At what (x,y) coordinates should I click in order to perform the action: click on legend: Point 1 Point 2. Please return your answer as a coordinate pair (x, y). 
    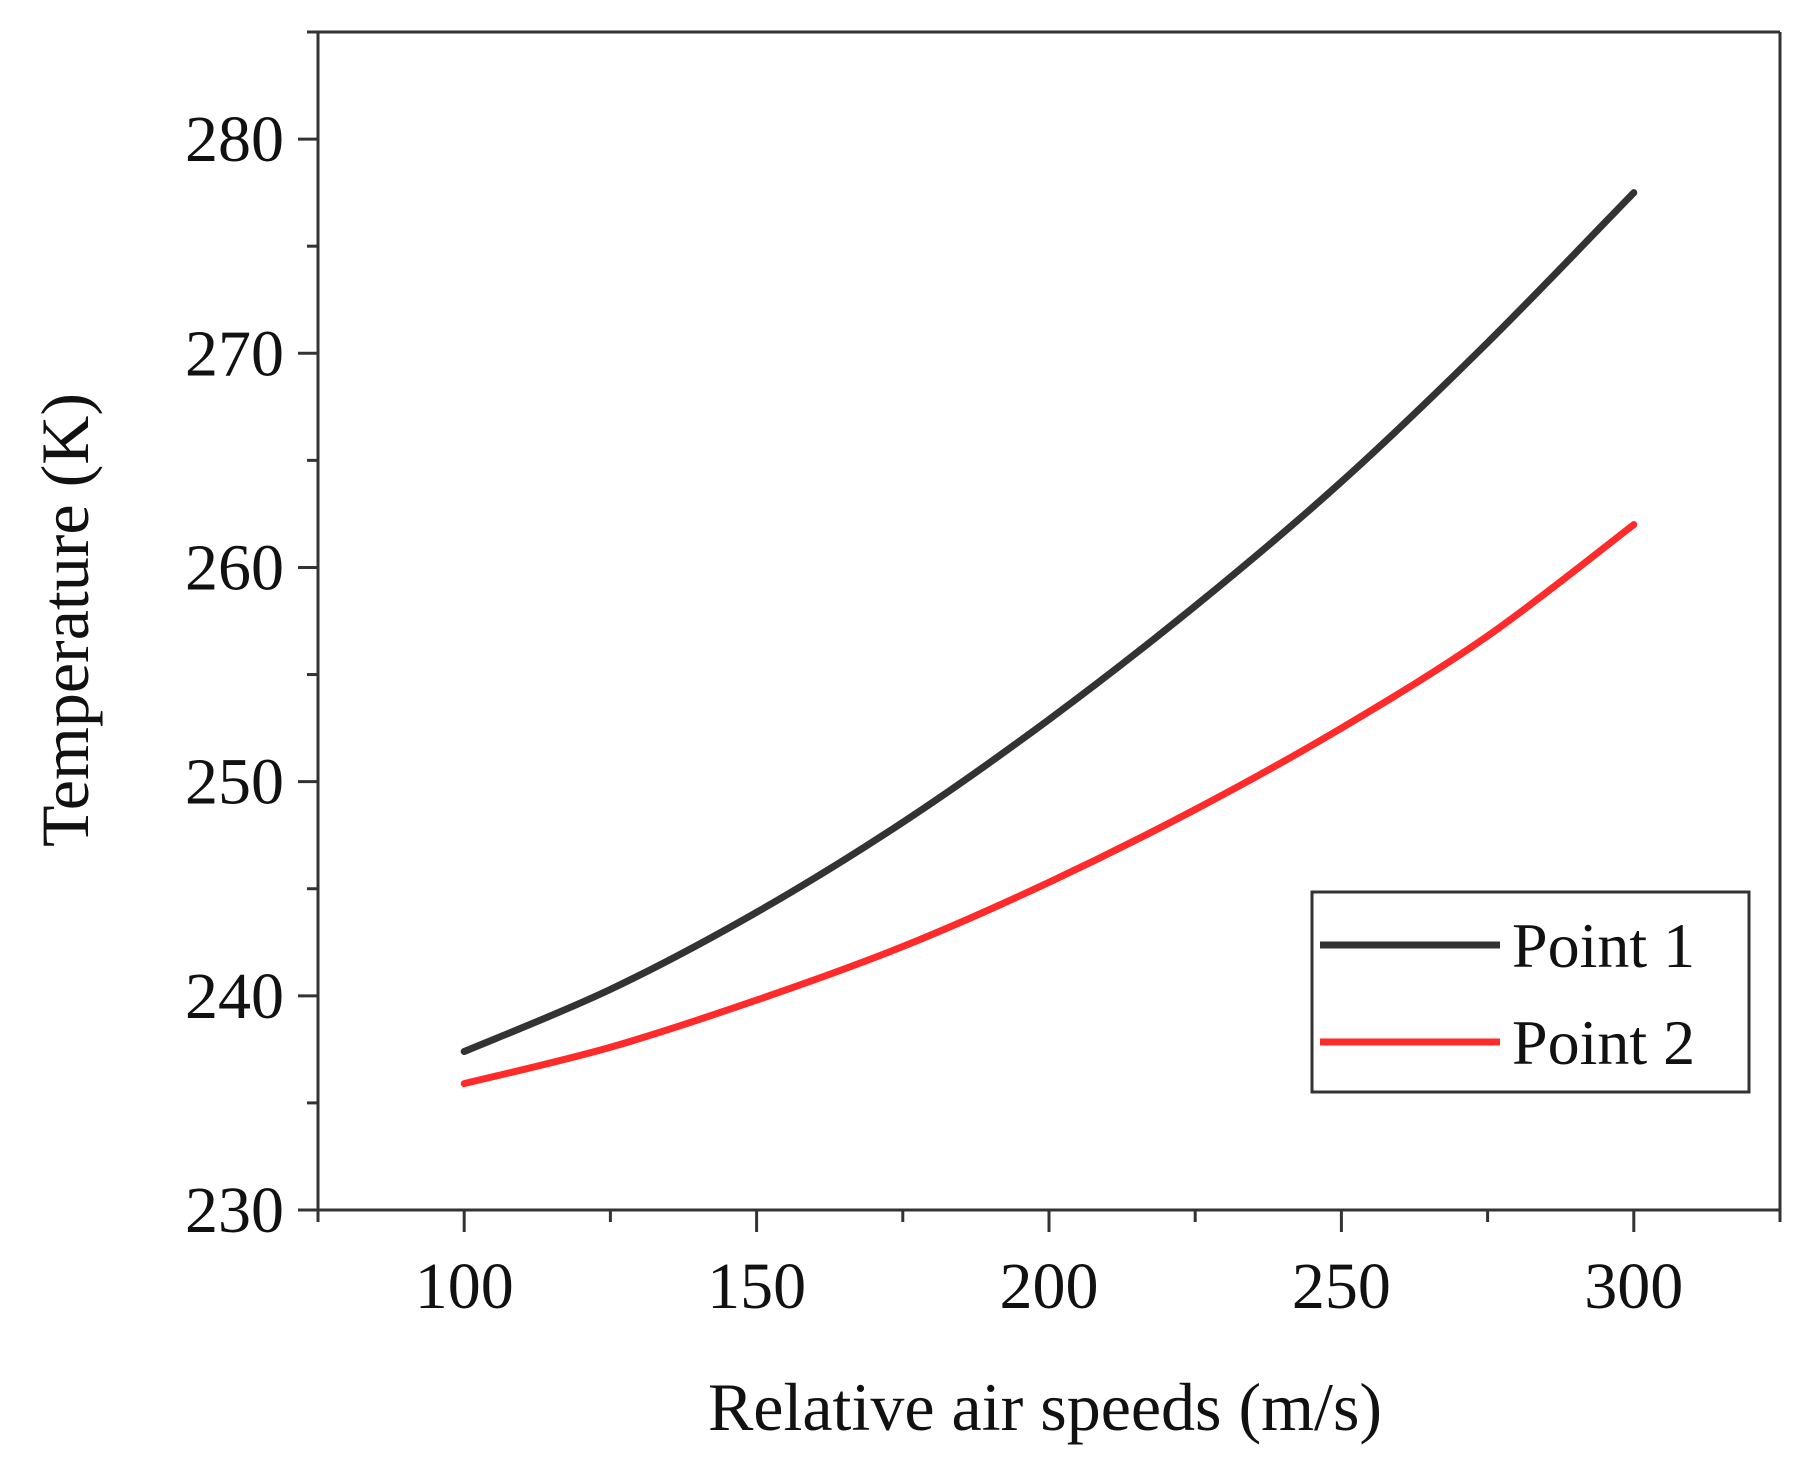
    Looking at the image, I should click on (1530, 992).